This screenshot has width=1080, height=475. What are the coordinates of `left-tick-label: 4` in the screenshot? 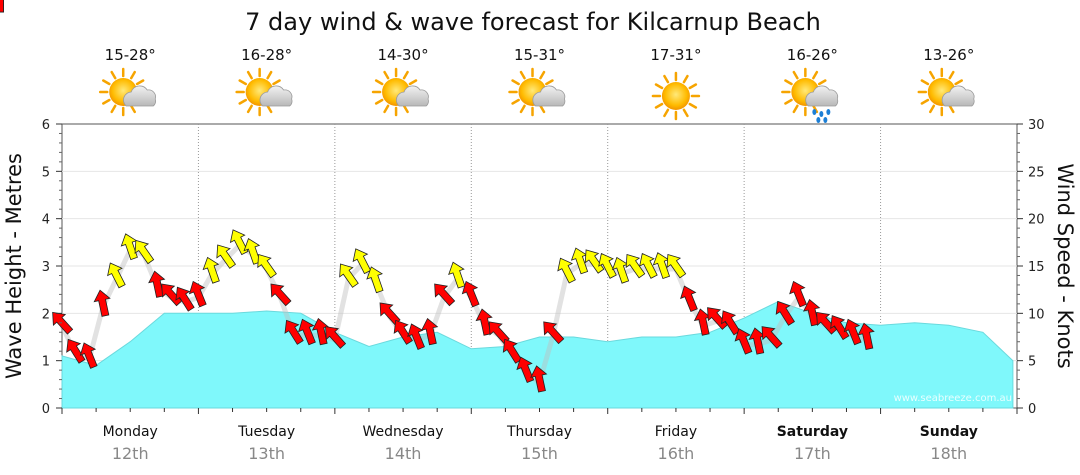 It's located at (46, 220).